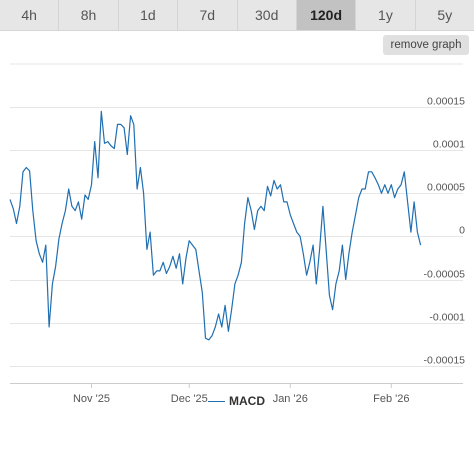  I want to click on tab-4h: 4h, so click(30, 15).